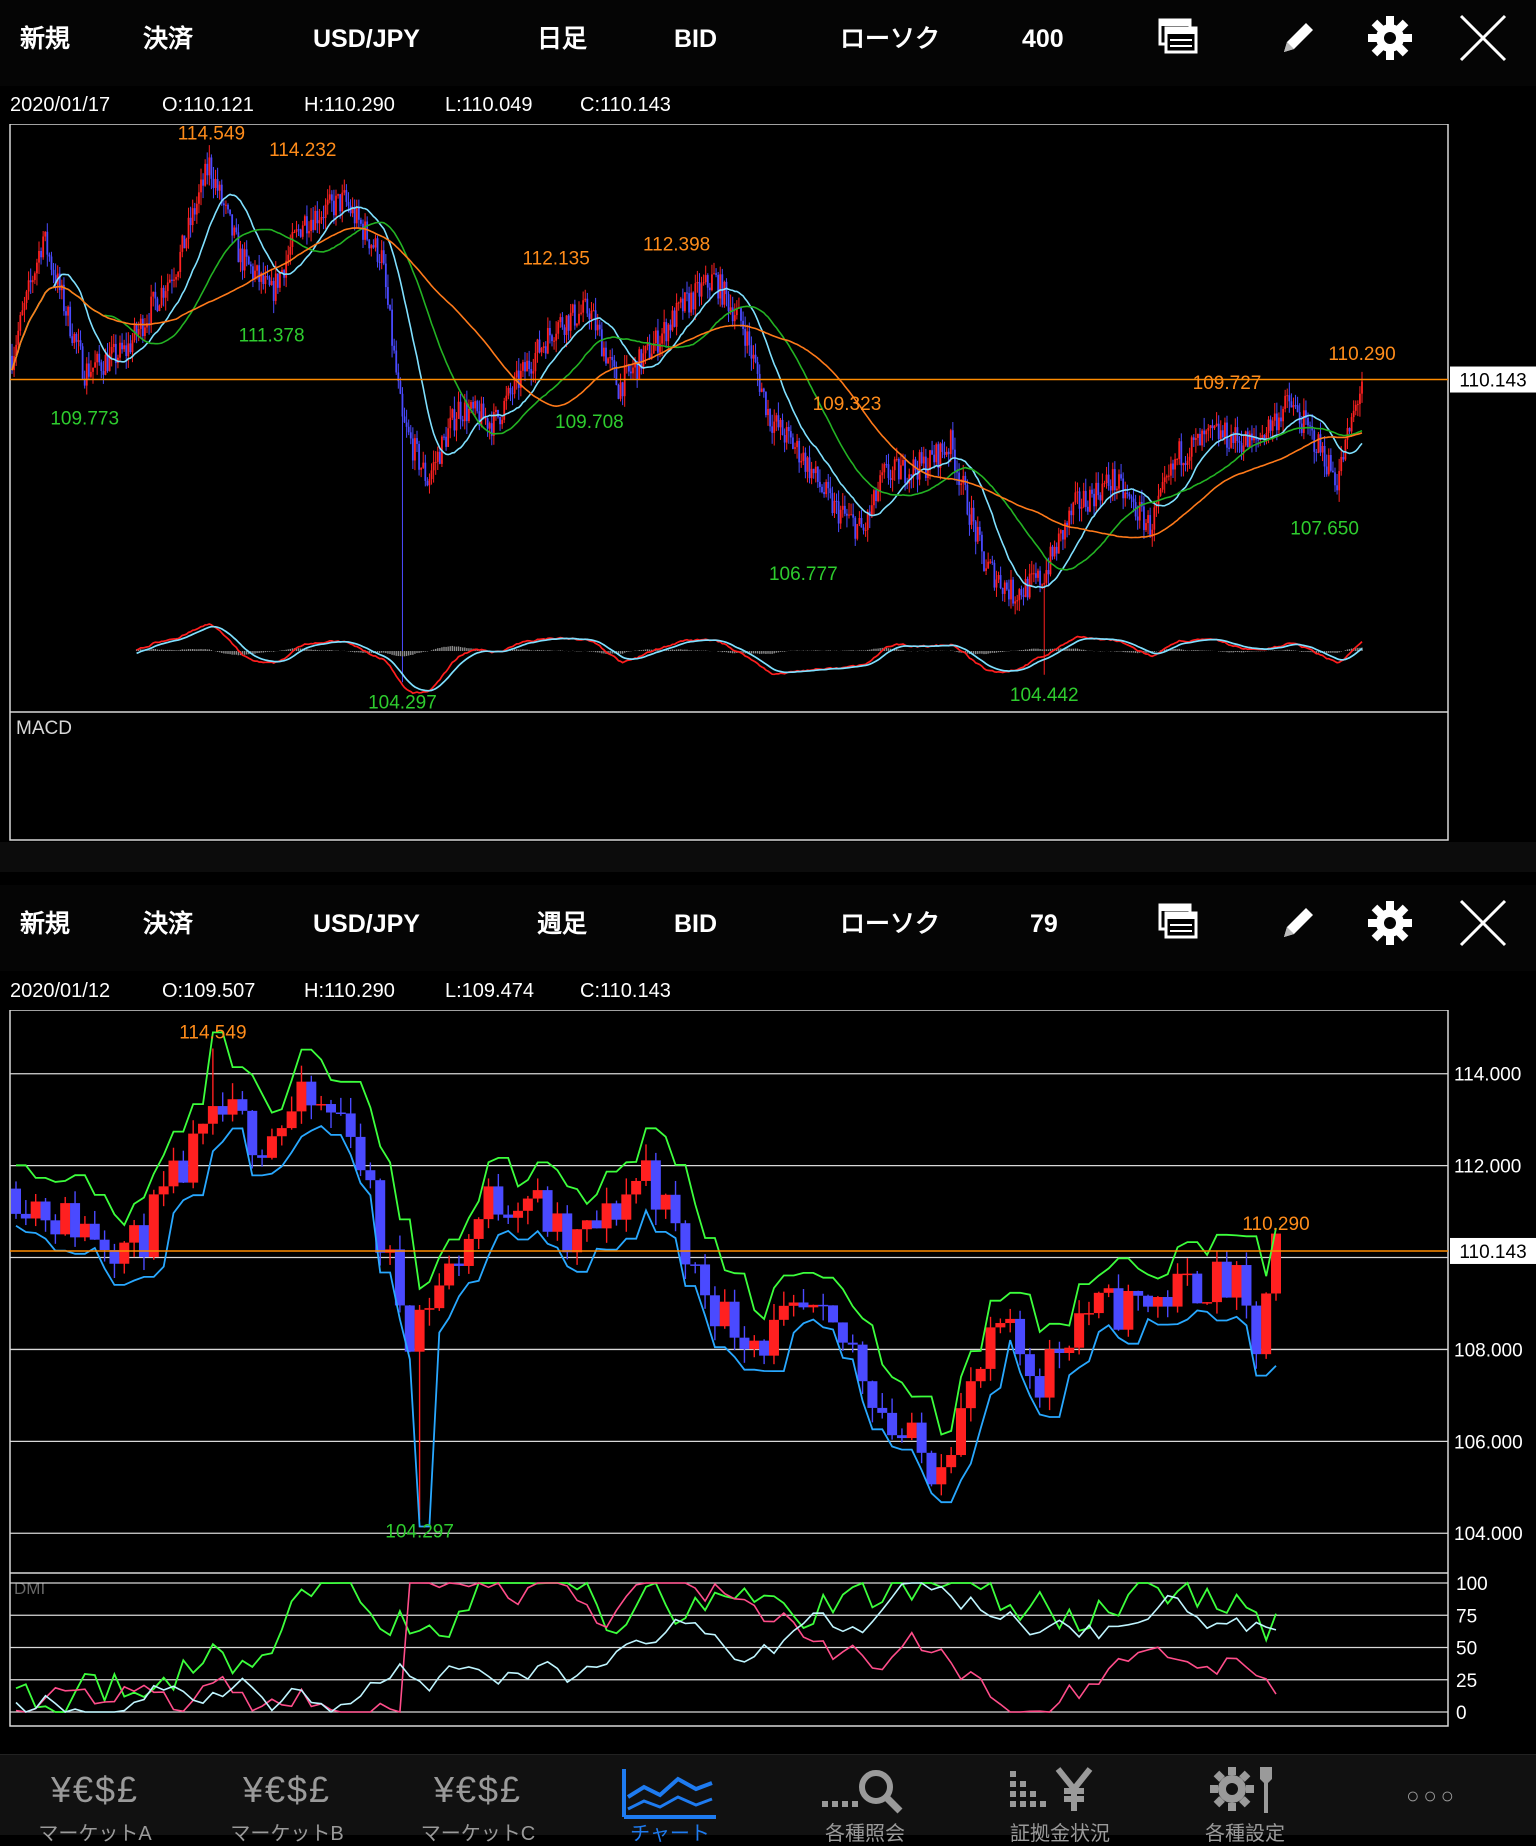  I want to click on tab-market-c: ¥€$£, so click(478, 1789).